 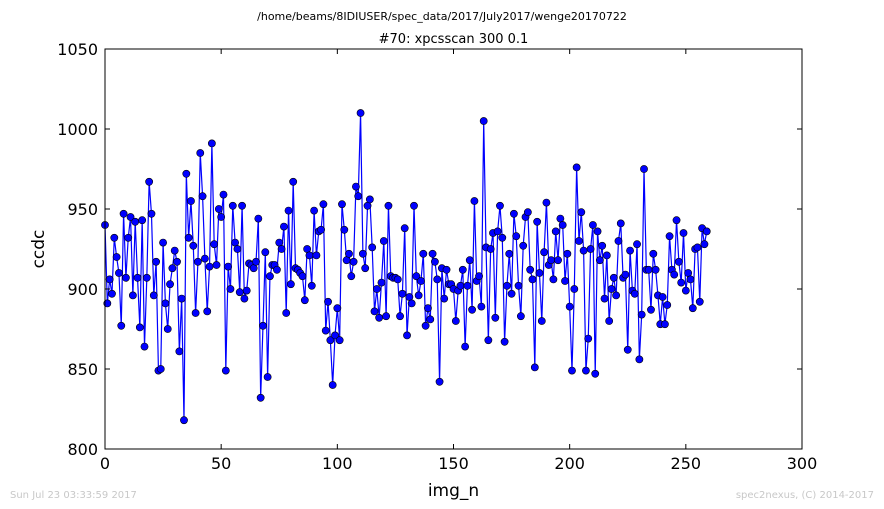 What do you see at coordinates (802, 463) in the screenshot?
I see `x-tick-label: 300` at bounding box center [802, 463].